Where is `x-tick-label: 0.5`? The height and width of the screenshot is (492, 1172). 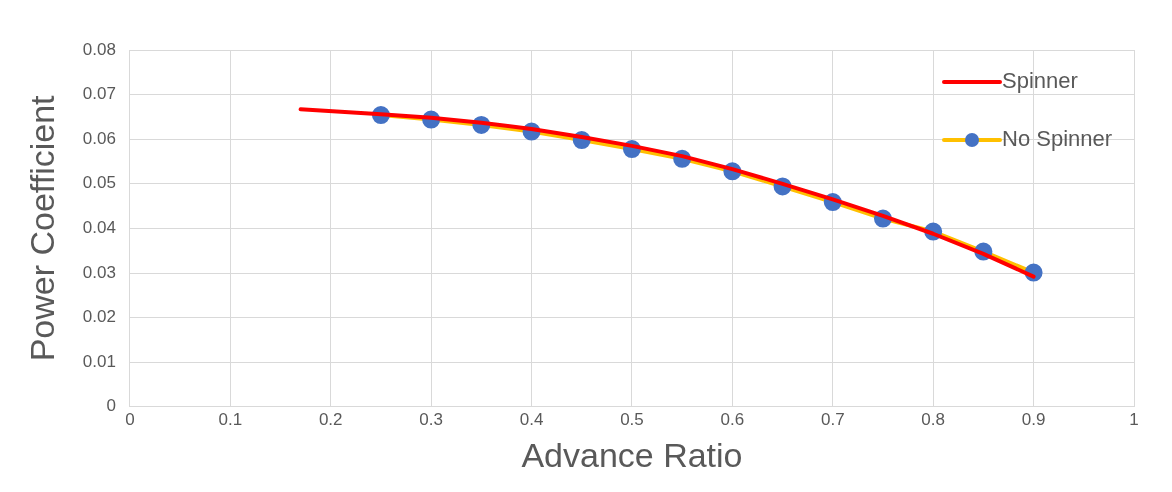 x-tick-label: 0.5 is located at coordinates (632, 419).